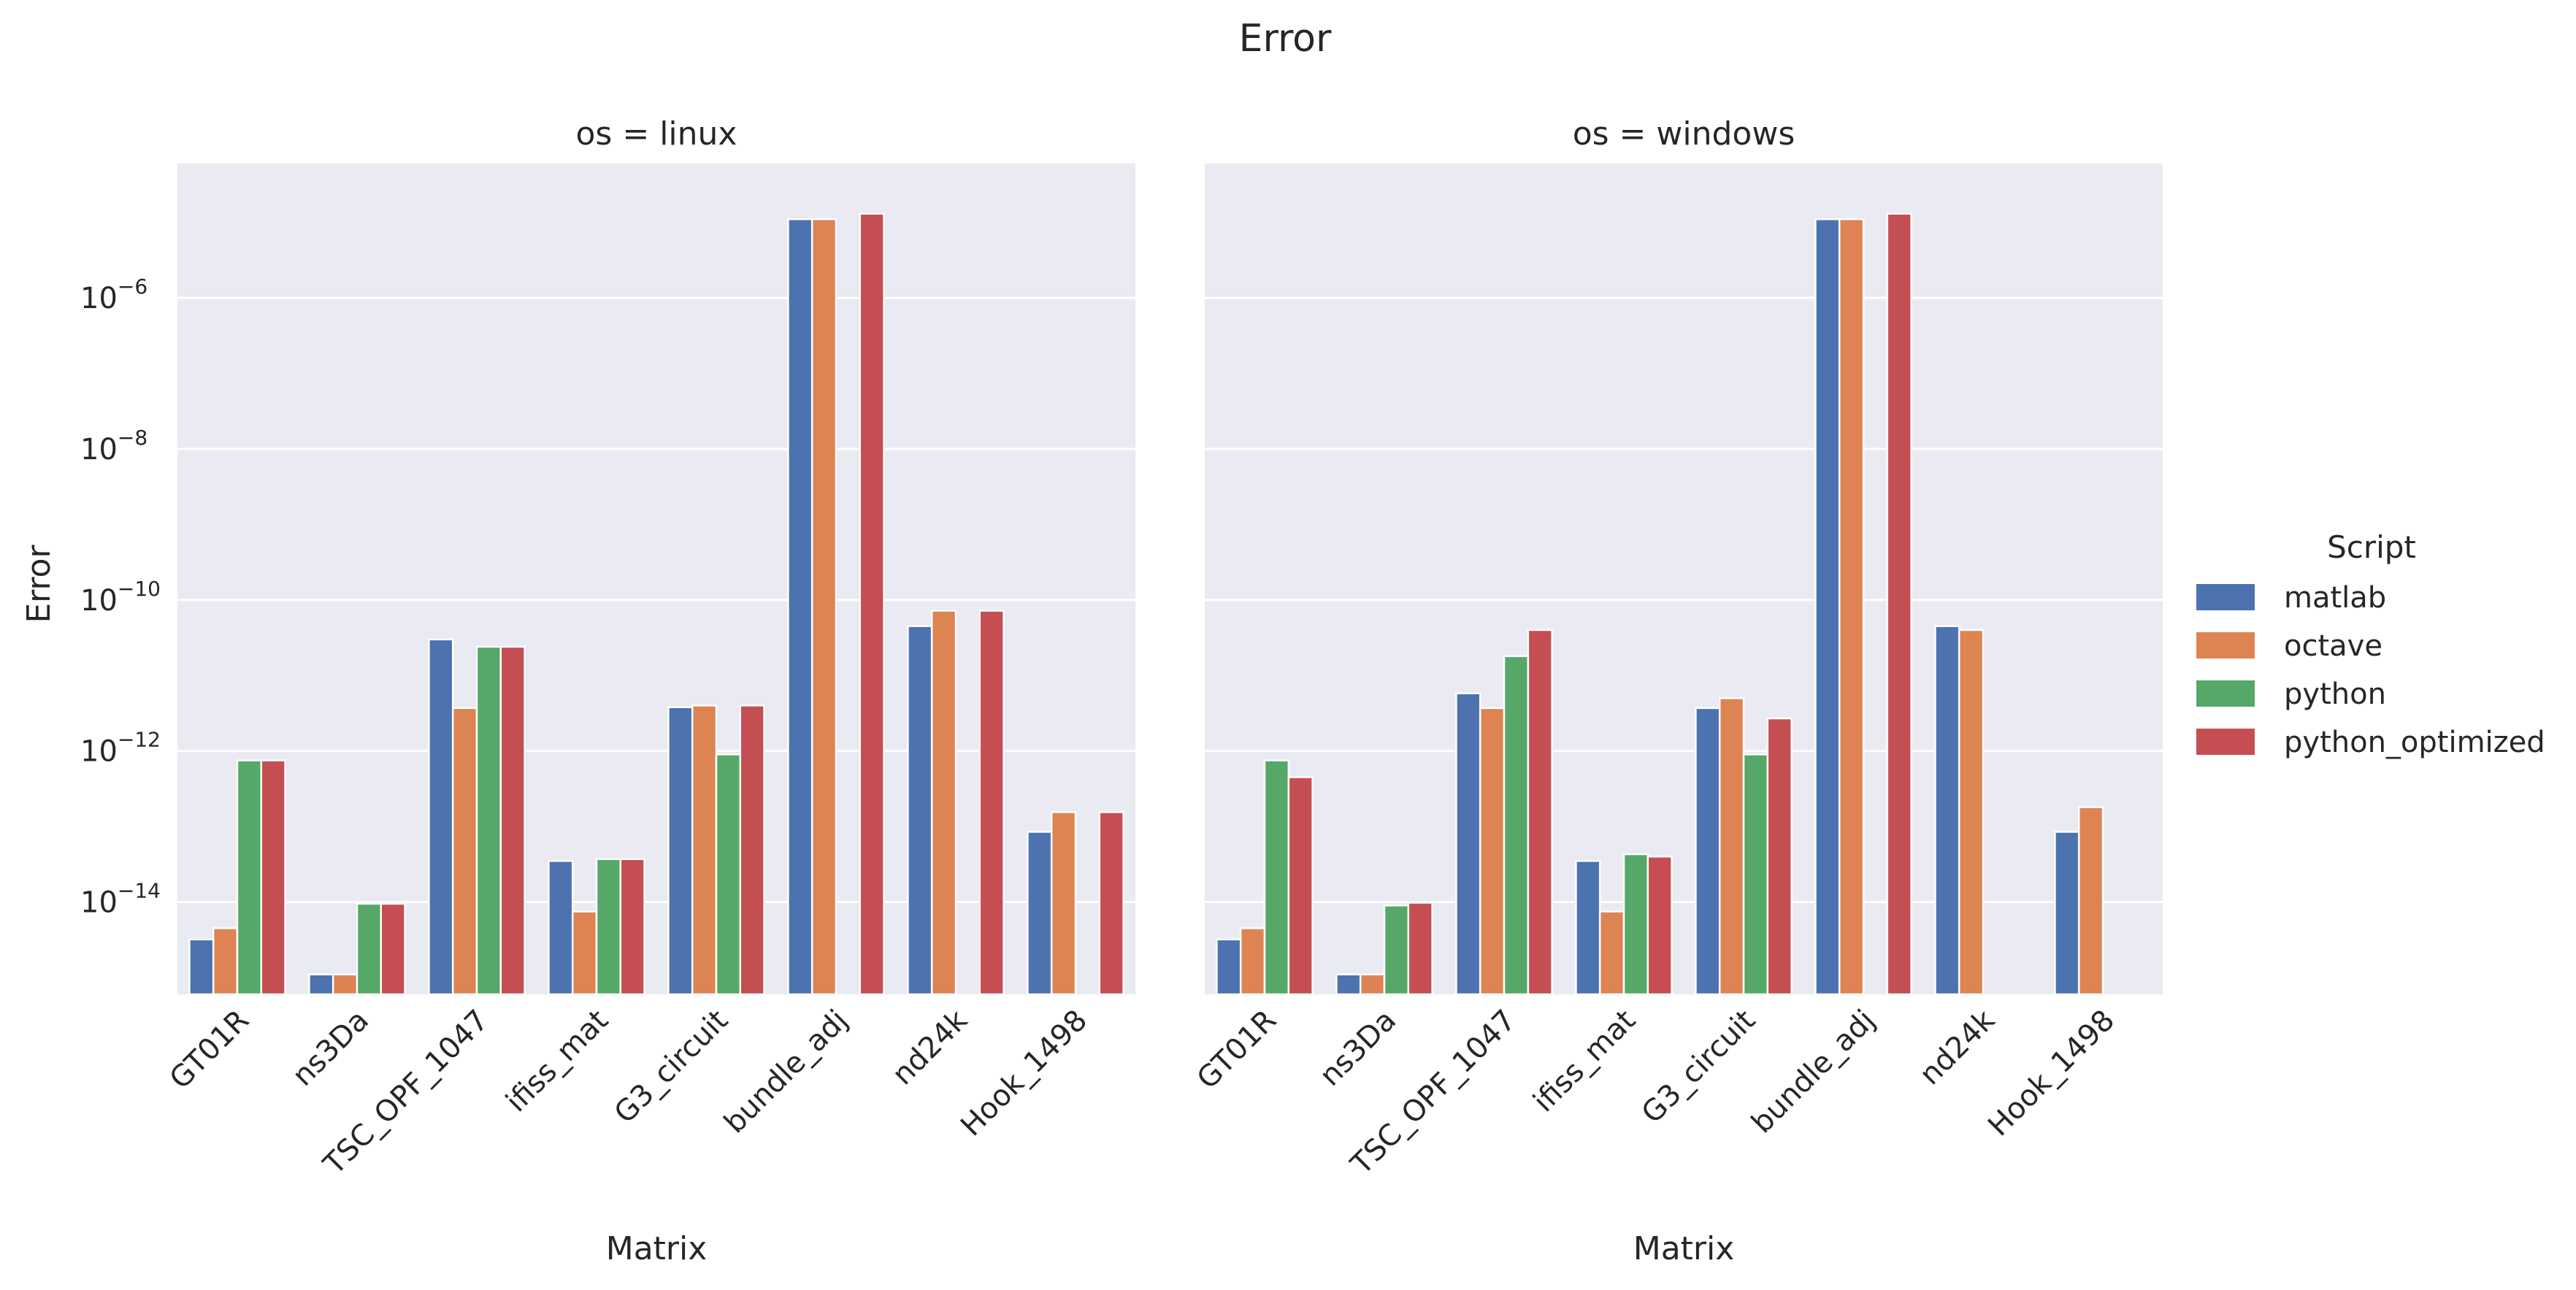  Describe the element at coordinates (2225, 742) in the screenshot. I see `legend-swatch-python_optimized` at that location.